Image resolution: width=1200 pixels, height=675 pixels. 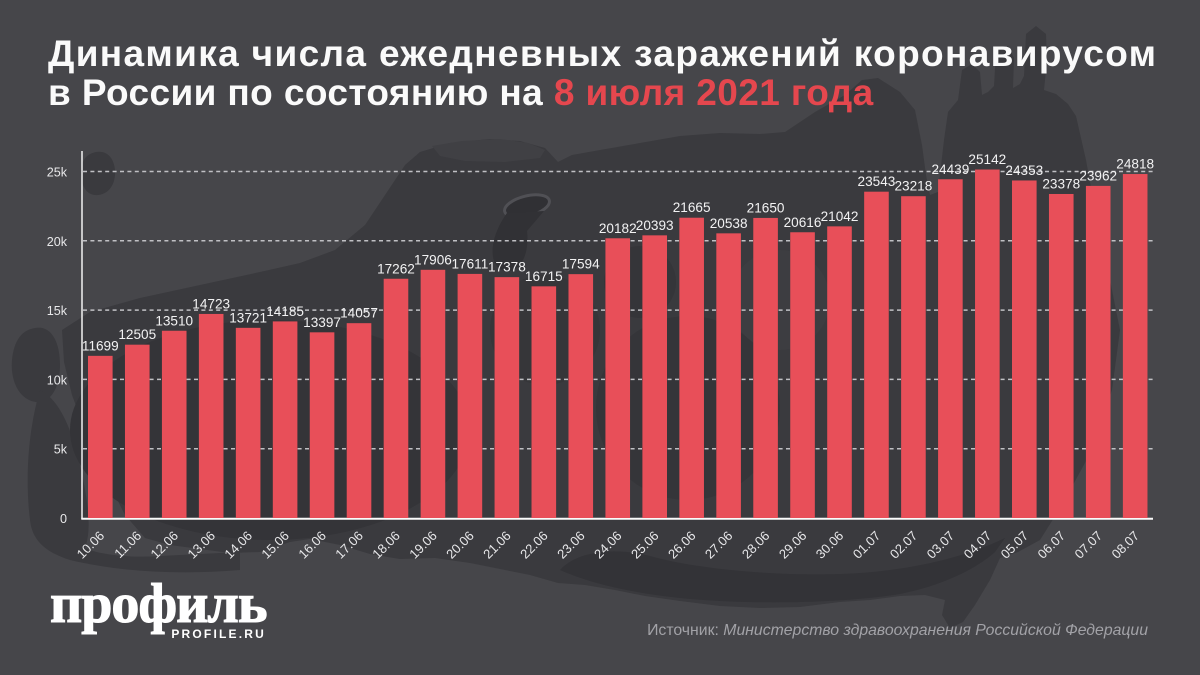 I want to click on svg-text: 23378, so click(x=1061, y=183).